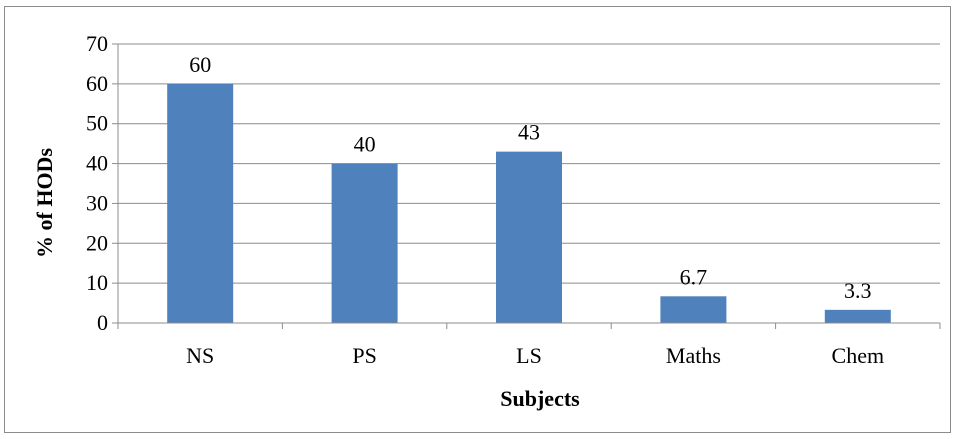 This screenshot has width=957, height=439. I want to click on y-tick-label: 40, so click(97, 163).